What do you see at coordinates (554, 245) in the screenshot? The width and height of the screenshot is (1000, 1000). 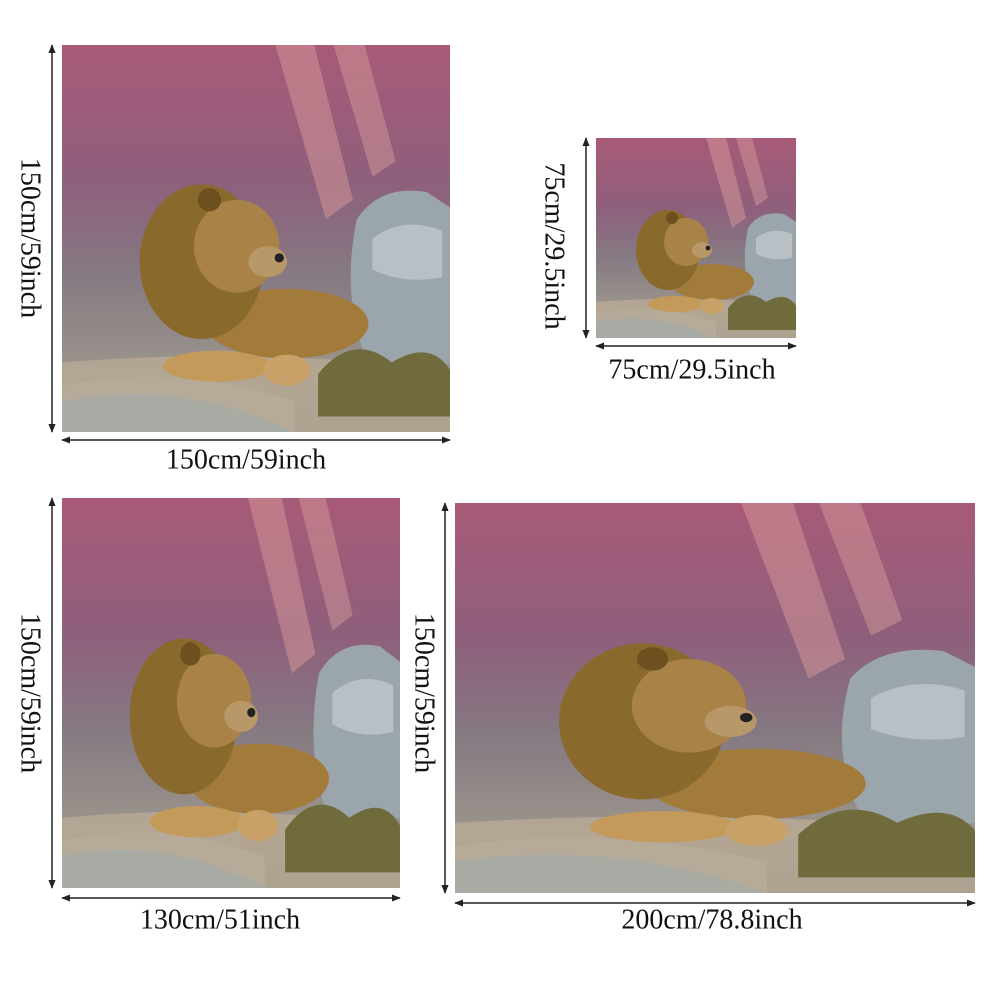 I see `height-label: 75cm/29.5inch` at bounding box center [554, 245].